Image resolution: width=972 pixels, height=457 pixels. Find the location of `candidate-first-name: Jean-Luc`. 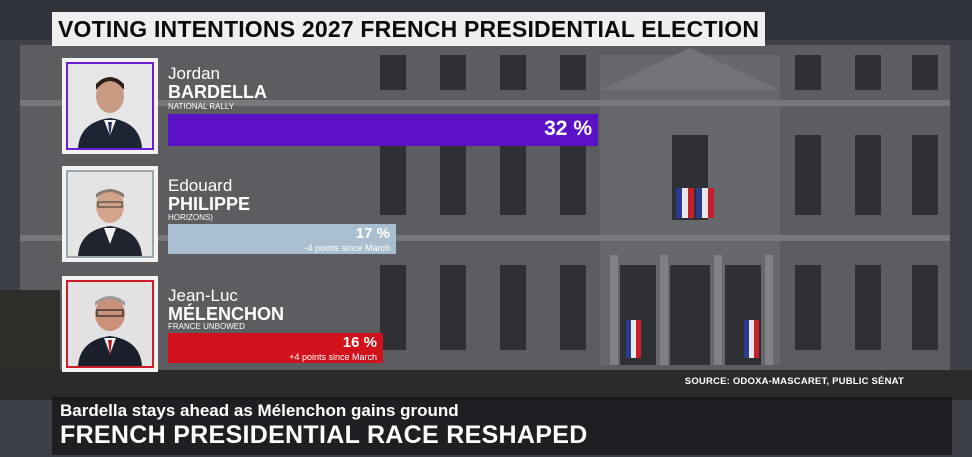

candidate-first-name: Jean-Luc is located at coordinates (203, 295).